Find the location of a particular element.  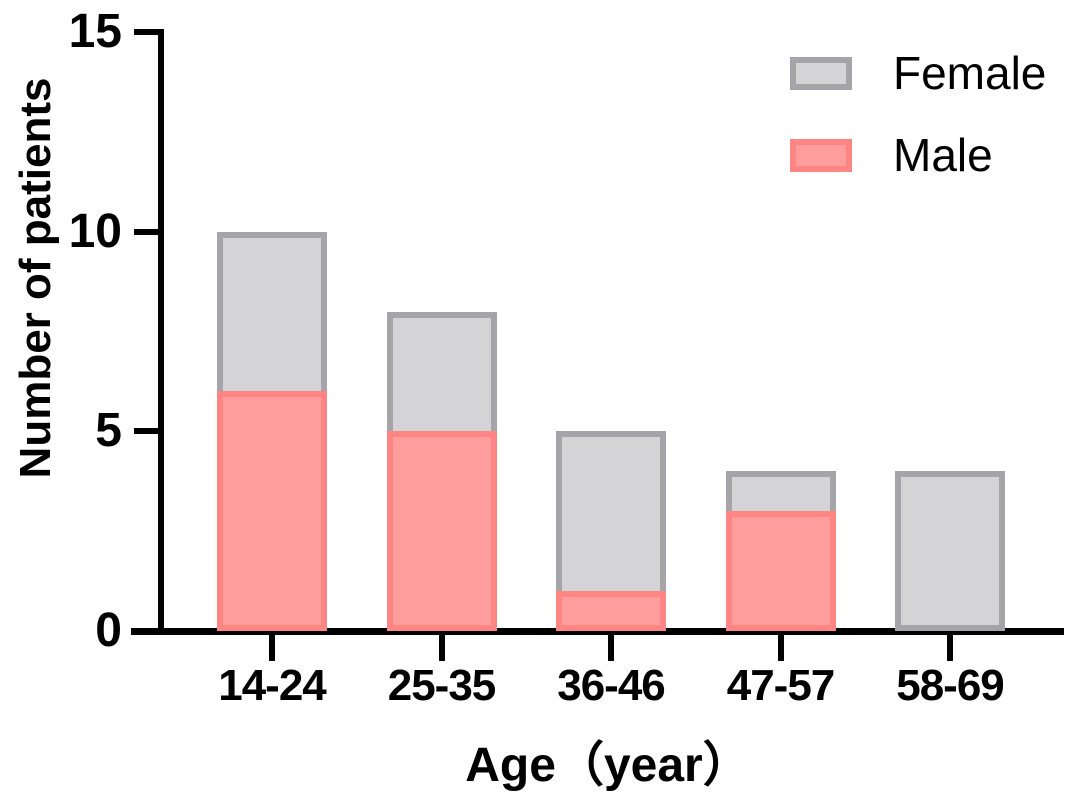

y-tick-label: 10 is located at coordinates (95, 231).